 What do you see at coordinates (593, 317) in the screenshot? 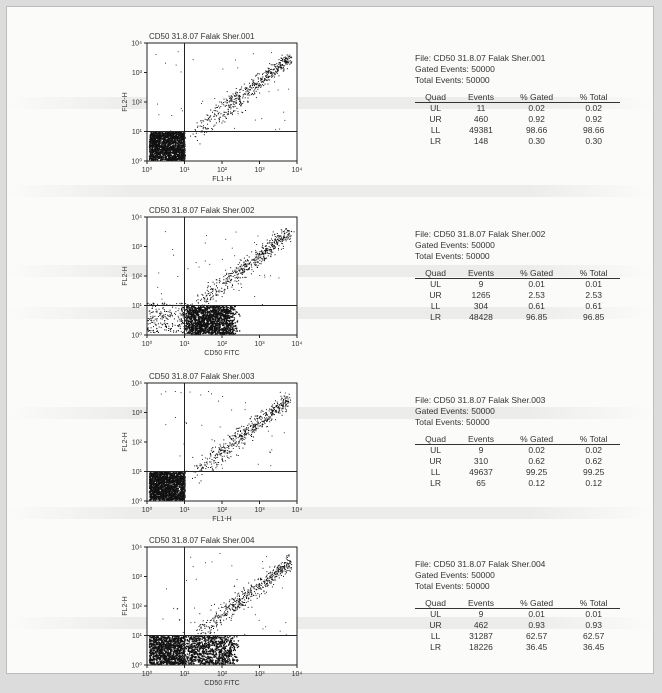
I see `table-cell: 96.85` at bounding box center [593, 317].